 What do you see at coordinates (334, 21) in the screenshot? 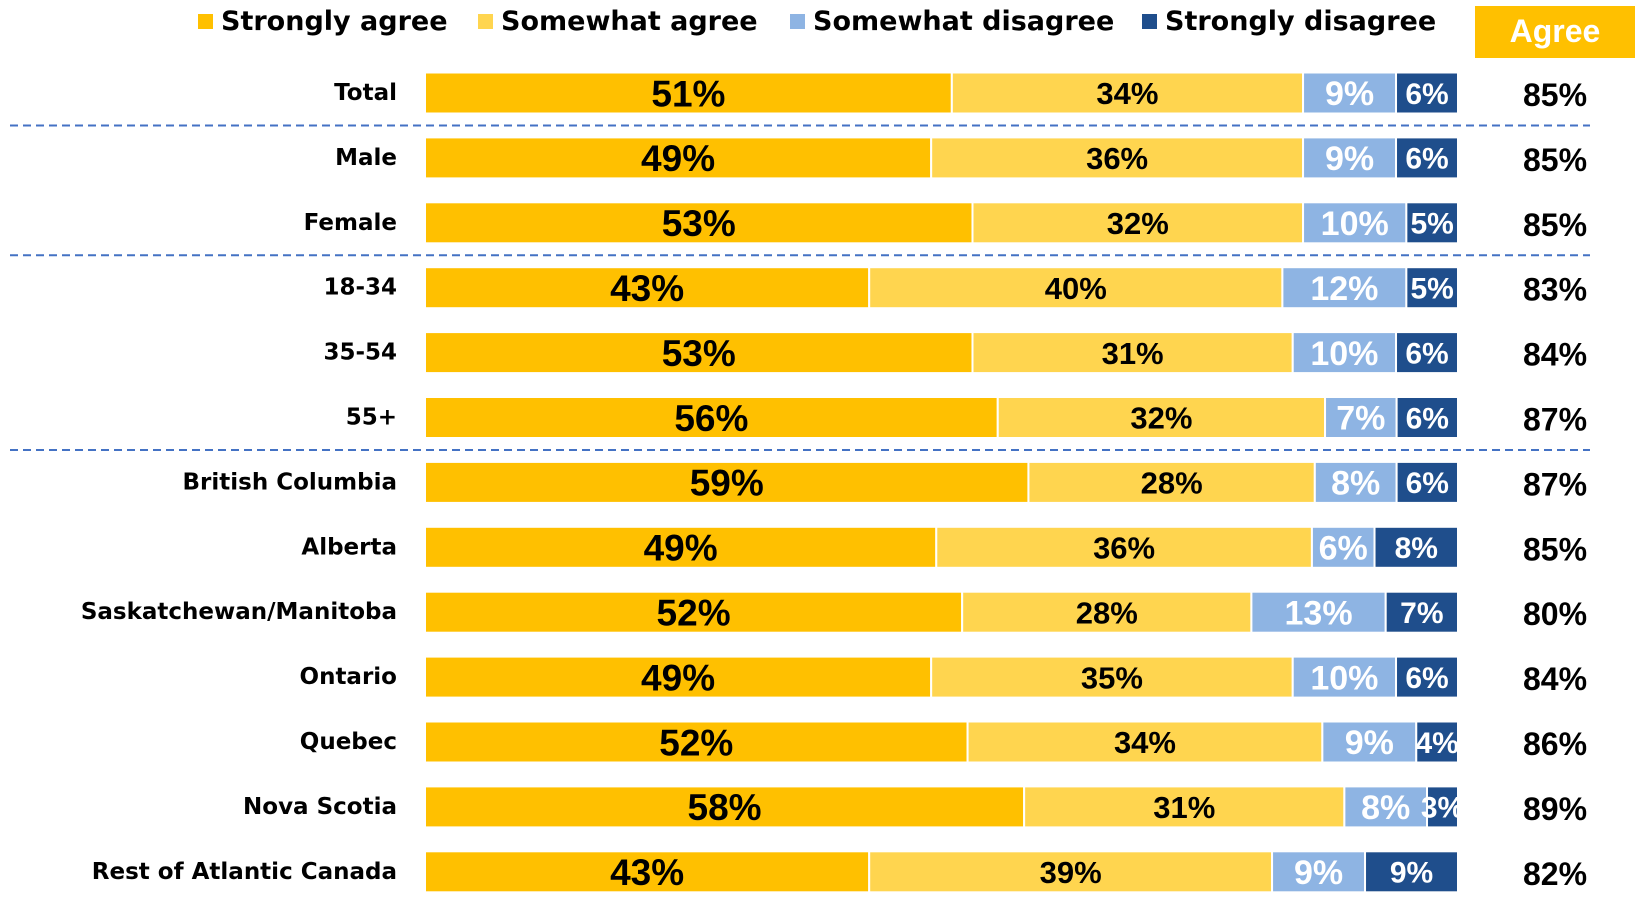
I see `legend-label-0: Strongly agree` at bounding box center [334, 21].